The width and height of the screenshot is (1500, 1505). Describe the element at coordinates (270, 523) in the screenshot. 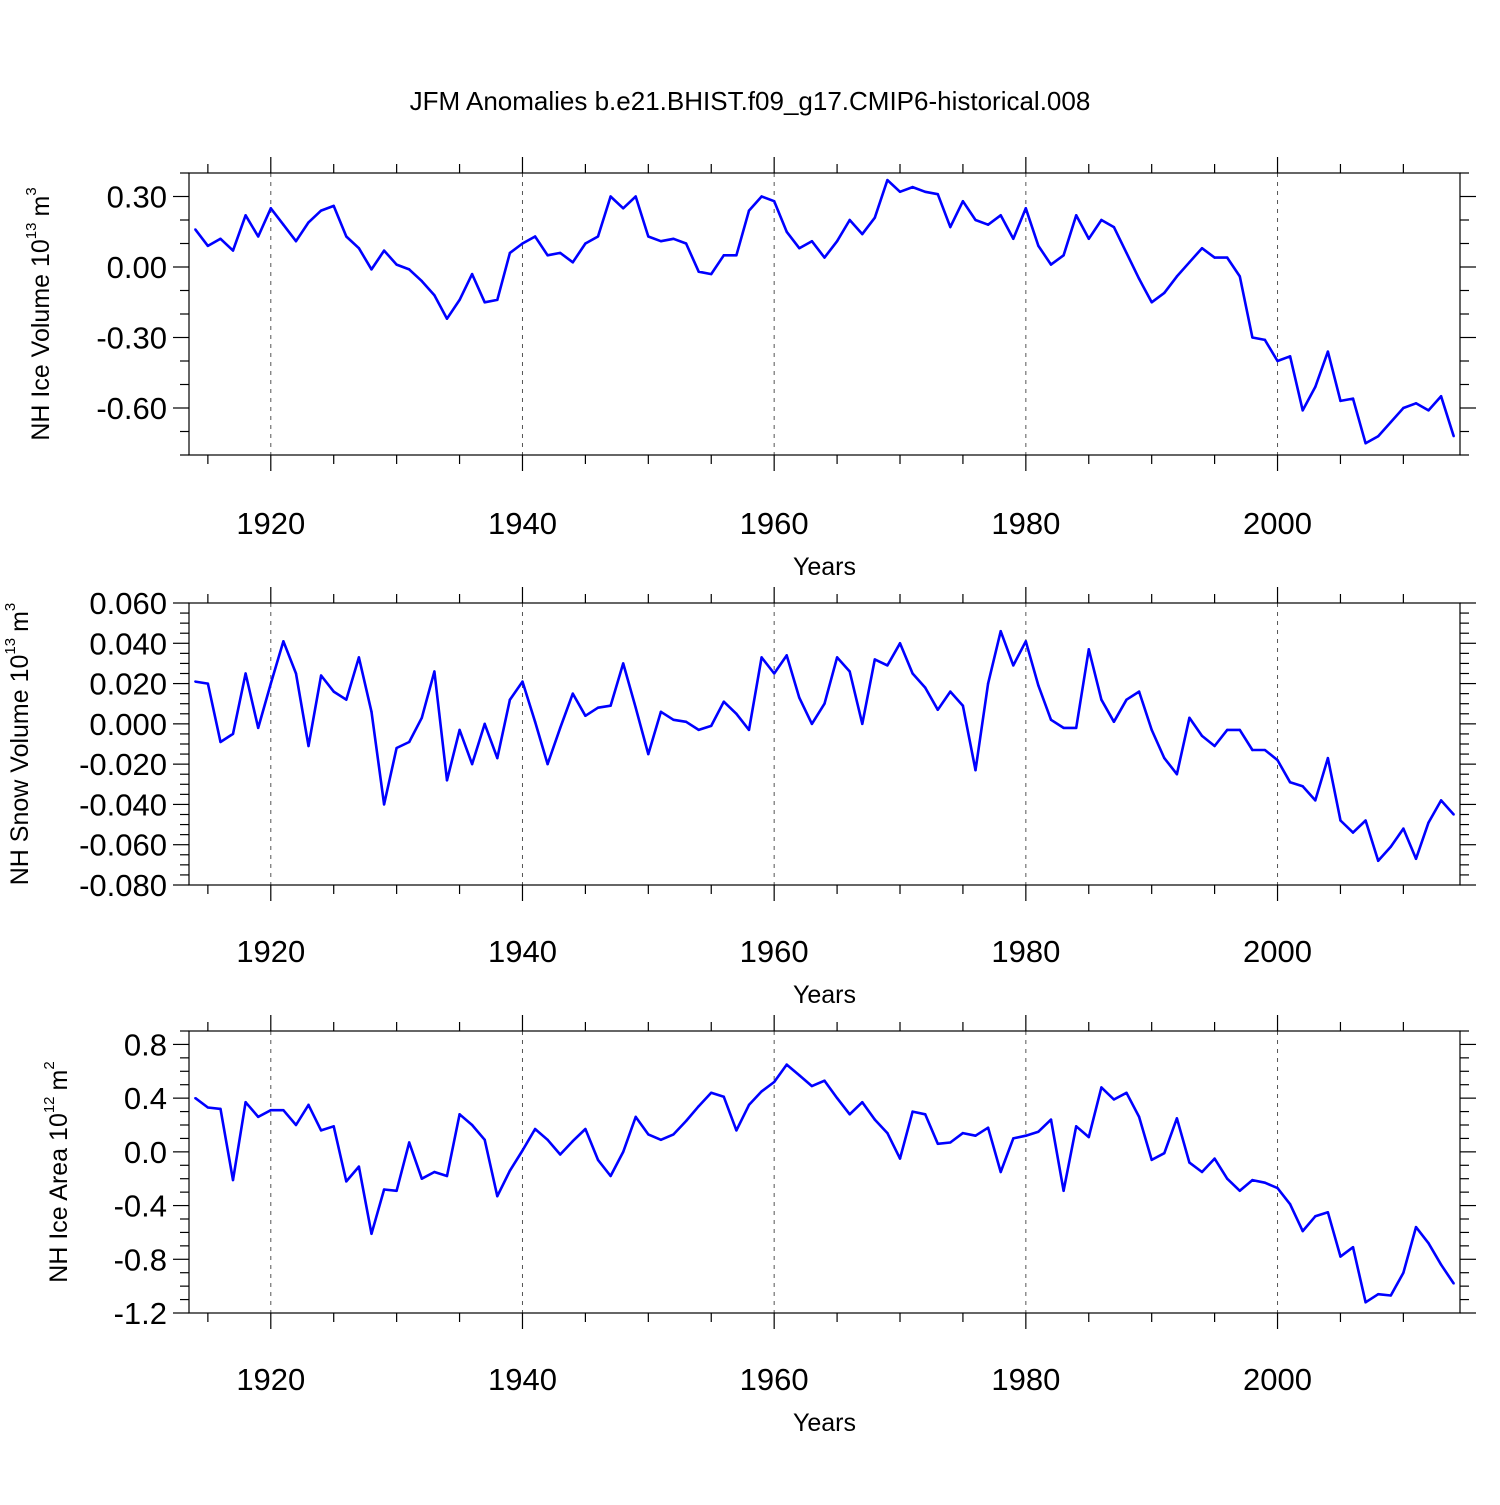

I see `x-tick-label-1920: 1920` at that location.